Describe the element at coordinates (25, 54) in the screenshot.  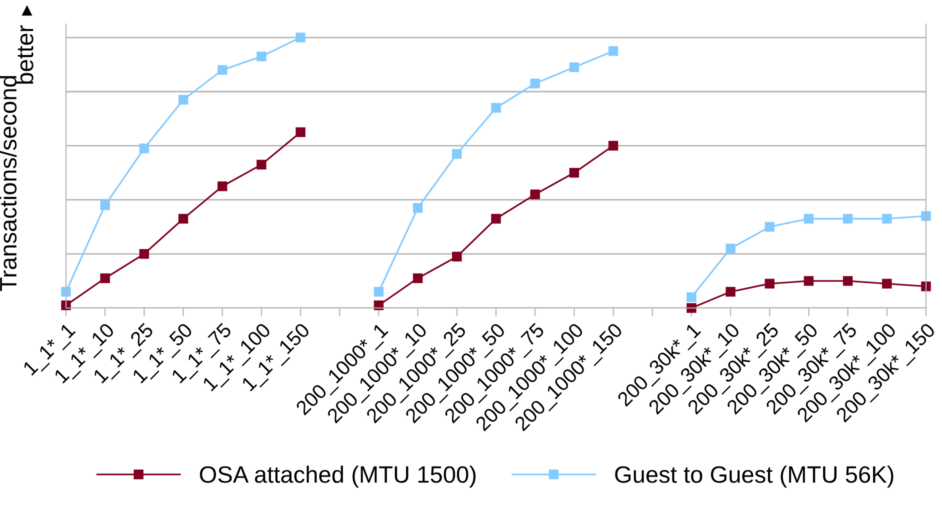
I see `text: better` at that location.